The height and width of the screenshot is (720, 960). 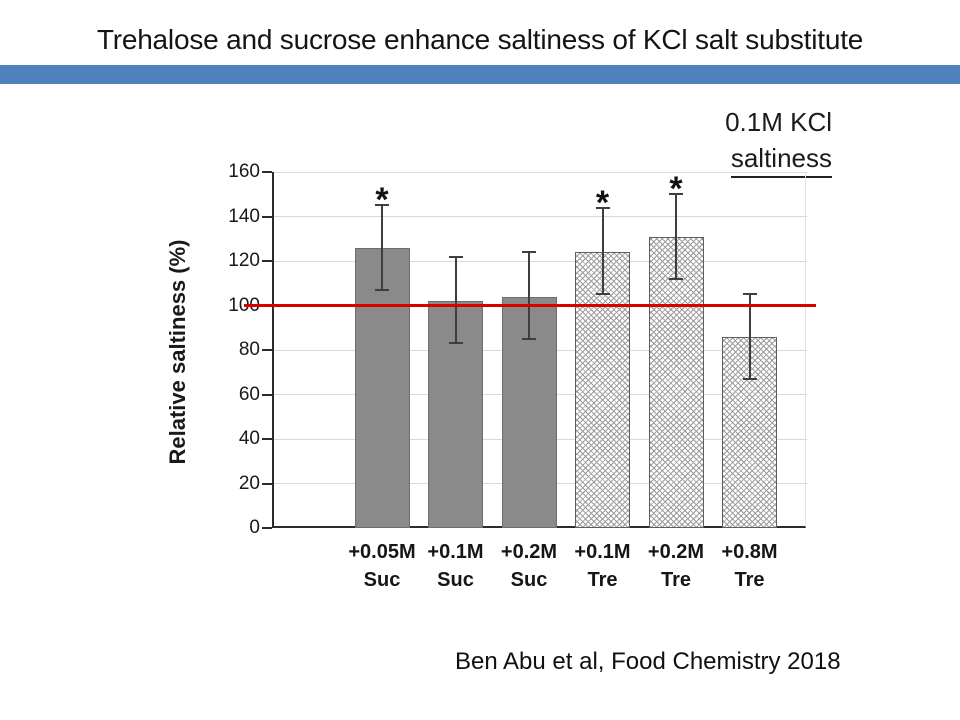 I want to click on bar-+0.2M-Tre, so click(x=676, y=382).